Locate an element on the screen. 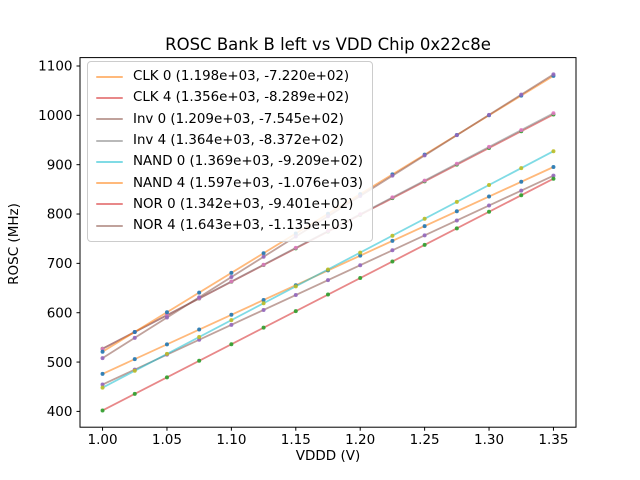 The height and width of the screenshot is (480, 640). x-tick-label: 1.10 is located at coordinates (231, 440).